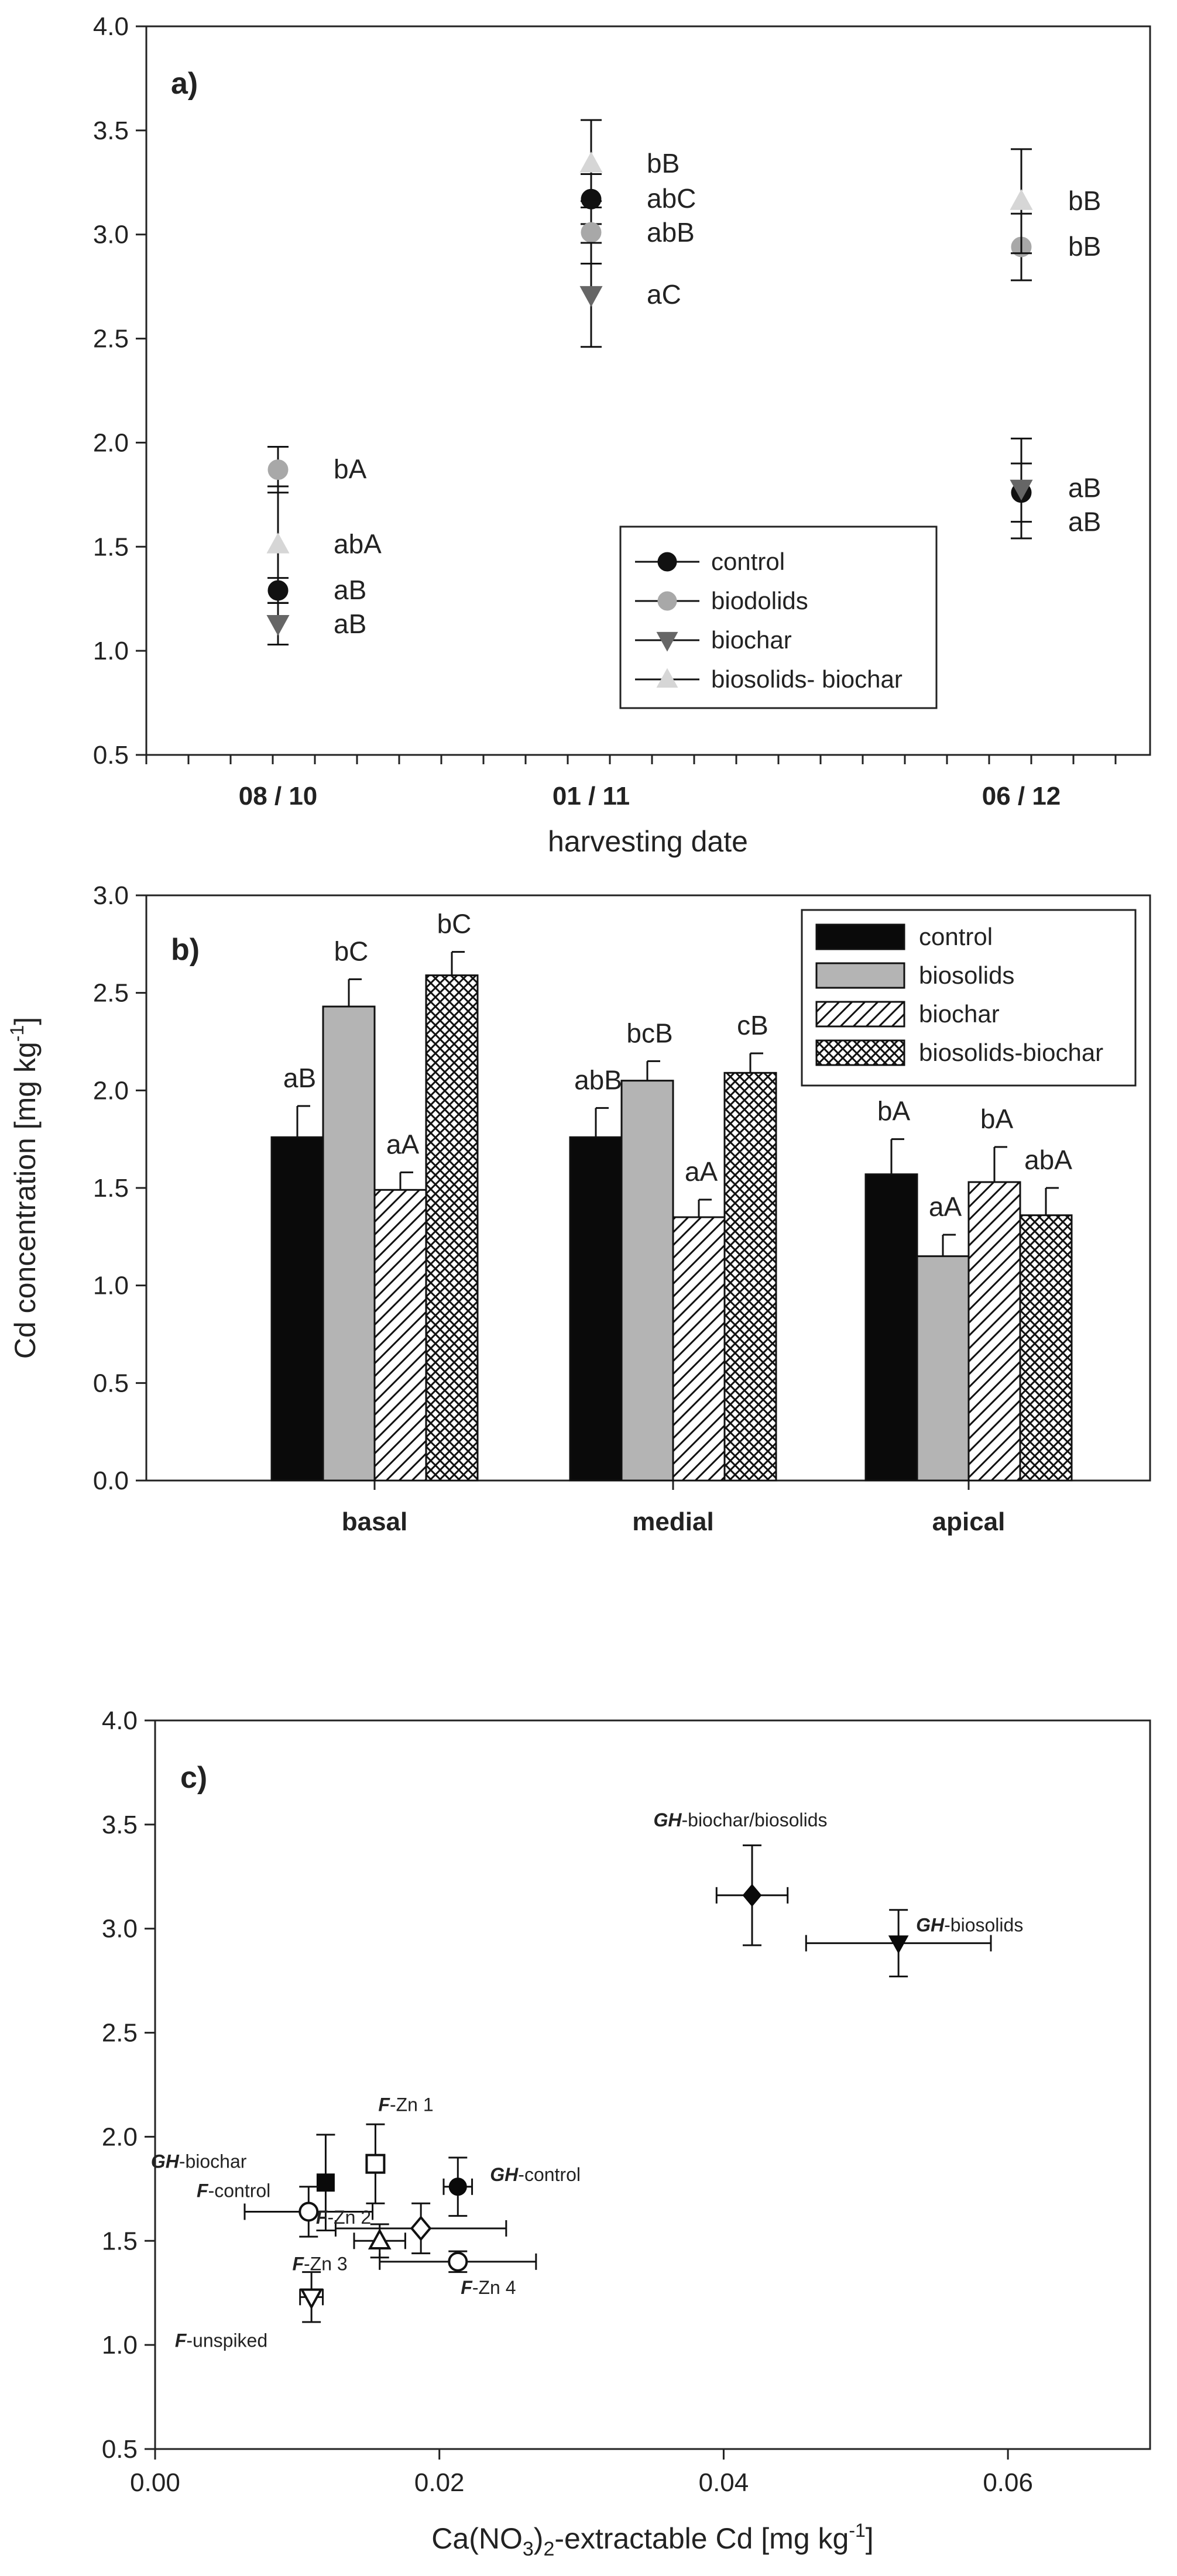 The height and width of the screenshot is (2576, 1177). Describe the element at coordinates (740, 1819) in the screenshot. I see `panel-c-point-label: GH-biochar/biosolids` at that location.